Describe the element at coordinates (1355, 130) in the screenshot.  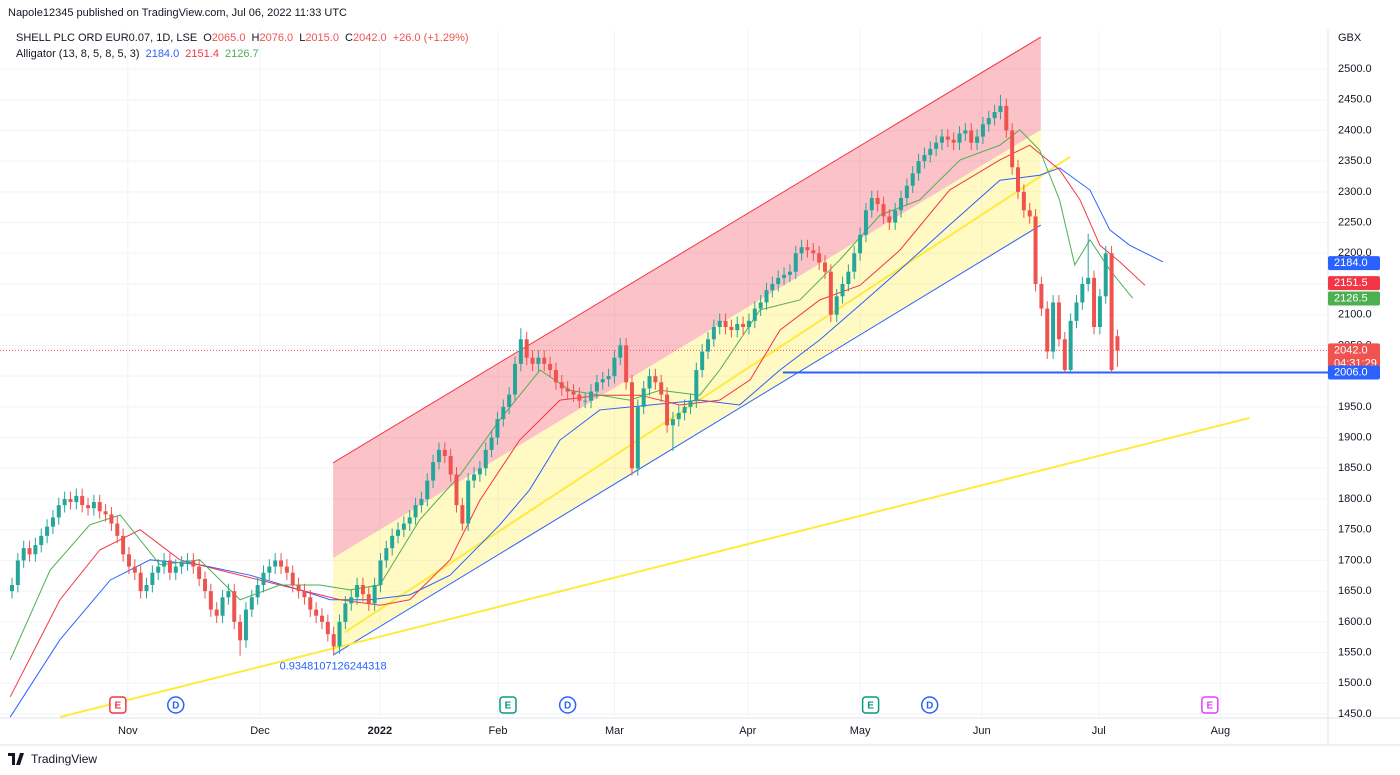
I see `y-tick-label: 2400.0` at that location.